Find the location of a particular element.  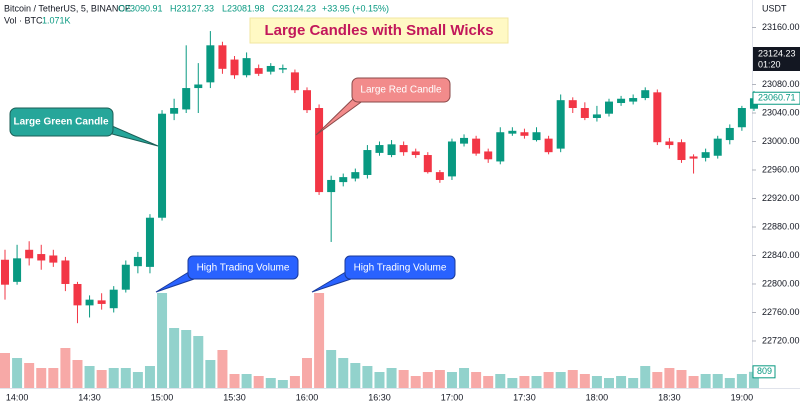

x-tick-label: 14:00 is located at coordinates (17, 397).